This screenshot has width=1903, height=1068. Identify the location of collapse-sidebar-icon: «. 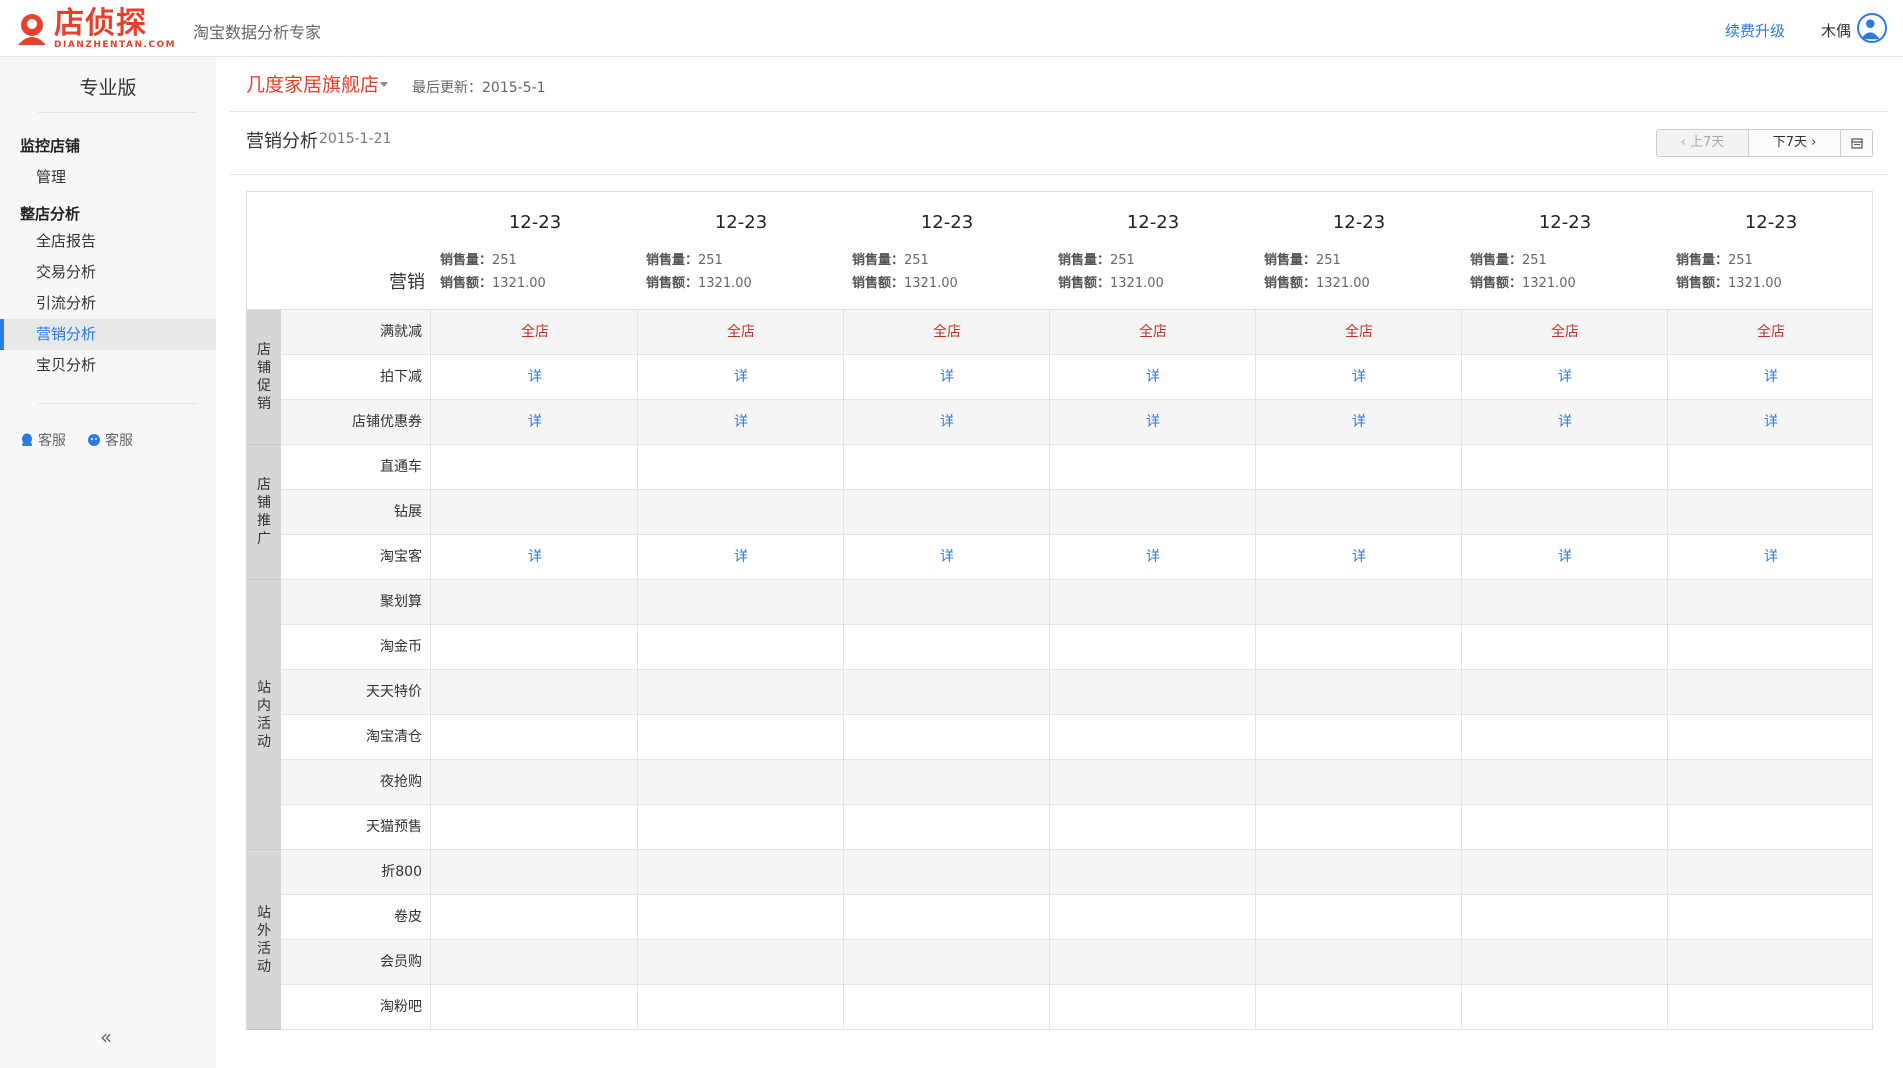
(106, 1037).